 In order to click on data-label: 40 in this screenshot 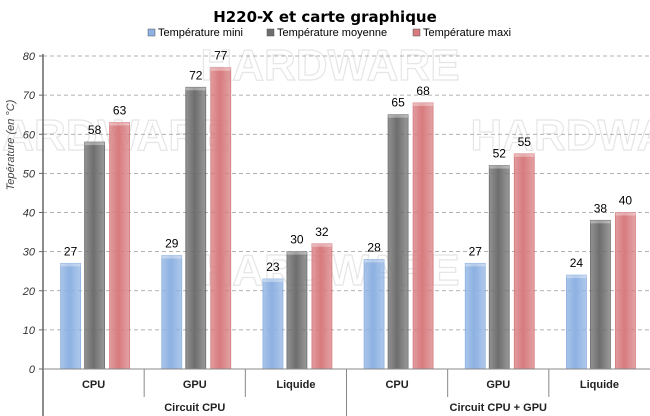, I will do `click(626, 201)`.